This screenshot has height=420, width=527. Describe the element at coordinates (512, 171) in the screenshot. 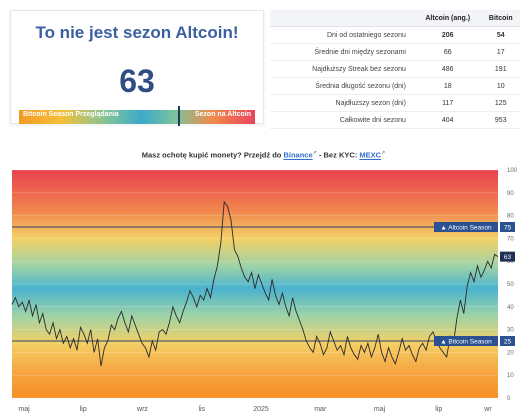

I see `y-tick-label: 100` at that location.